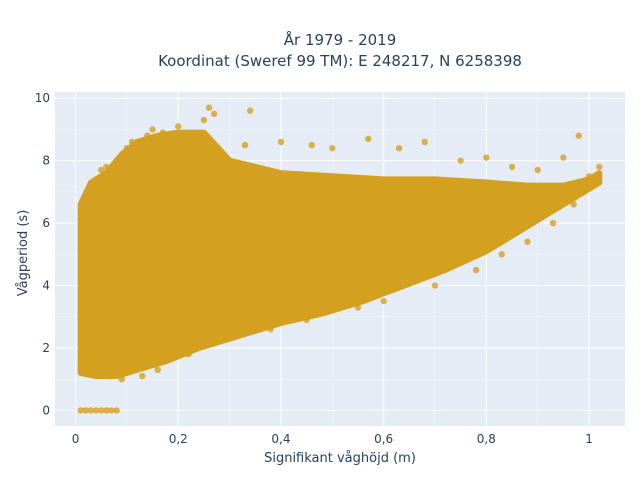 This screenshot has width=640, height=484. I want to click on y-tick-label: 10, so click(42, 98).